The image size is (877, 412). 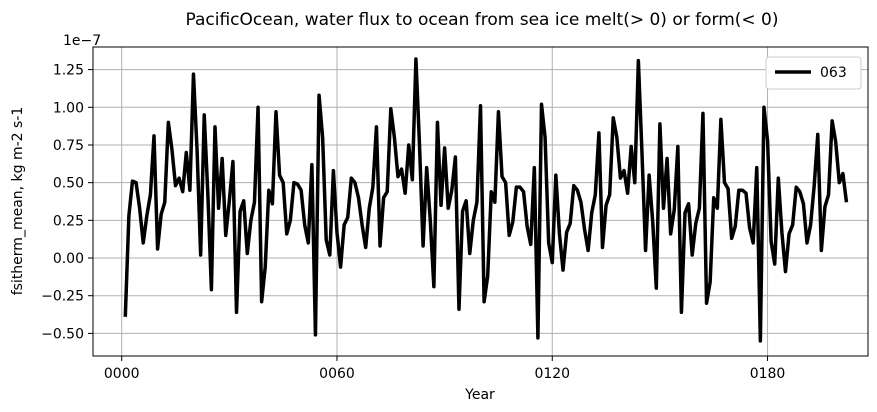 I want to click on x-tick-label: 0000, so click(x=122, y=374).